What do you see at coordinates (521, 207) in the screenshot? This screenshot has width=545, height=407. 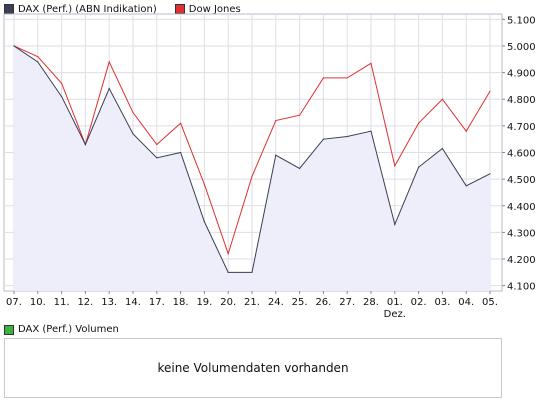 I see `y-tick-label: 4.400` at bounding box center [521, 207].